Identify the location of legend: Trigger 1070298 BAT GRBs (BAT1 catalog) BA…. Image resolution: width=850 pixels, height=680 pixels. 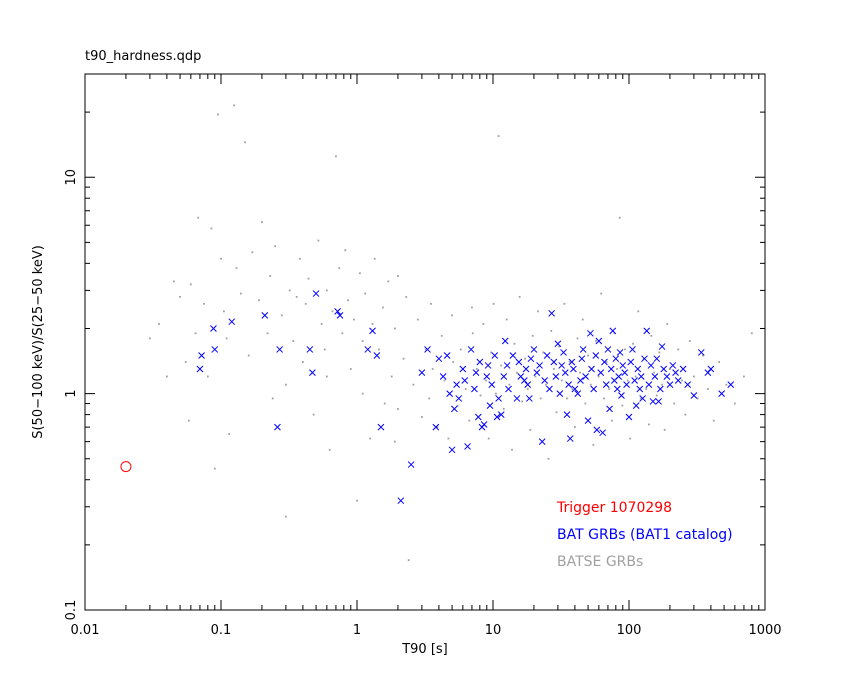
(644, 535).